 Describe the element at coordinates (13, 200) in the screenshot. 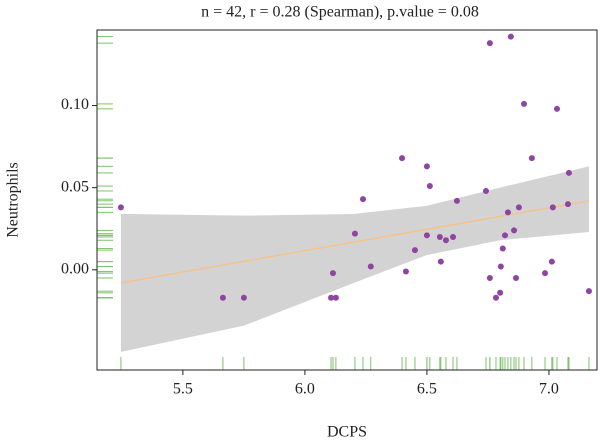

I see `y-axis-label: Neutrophils` at that location.